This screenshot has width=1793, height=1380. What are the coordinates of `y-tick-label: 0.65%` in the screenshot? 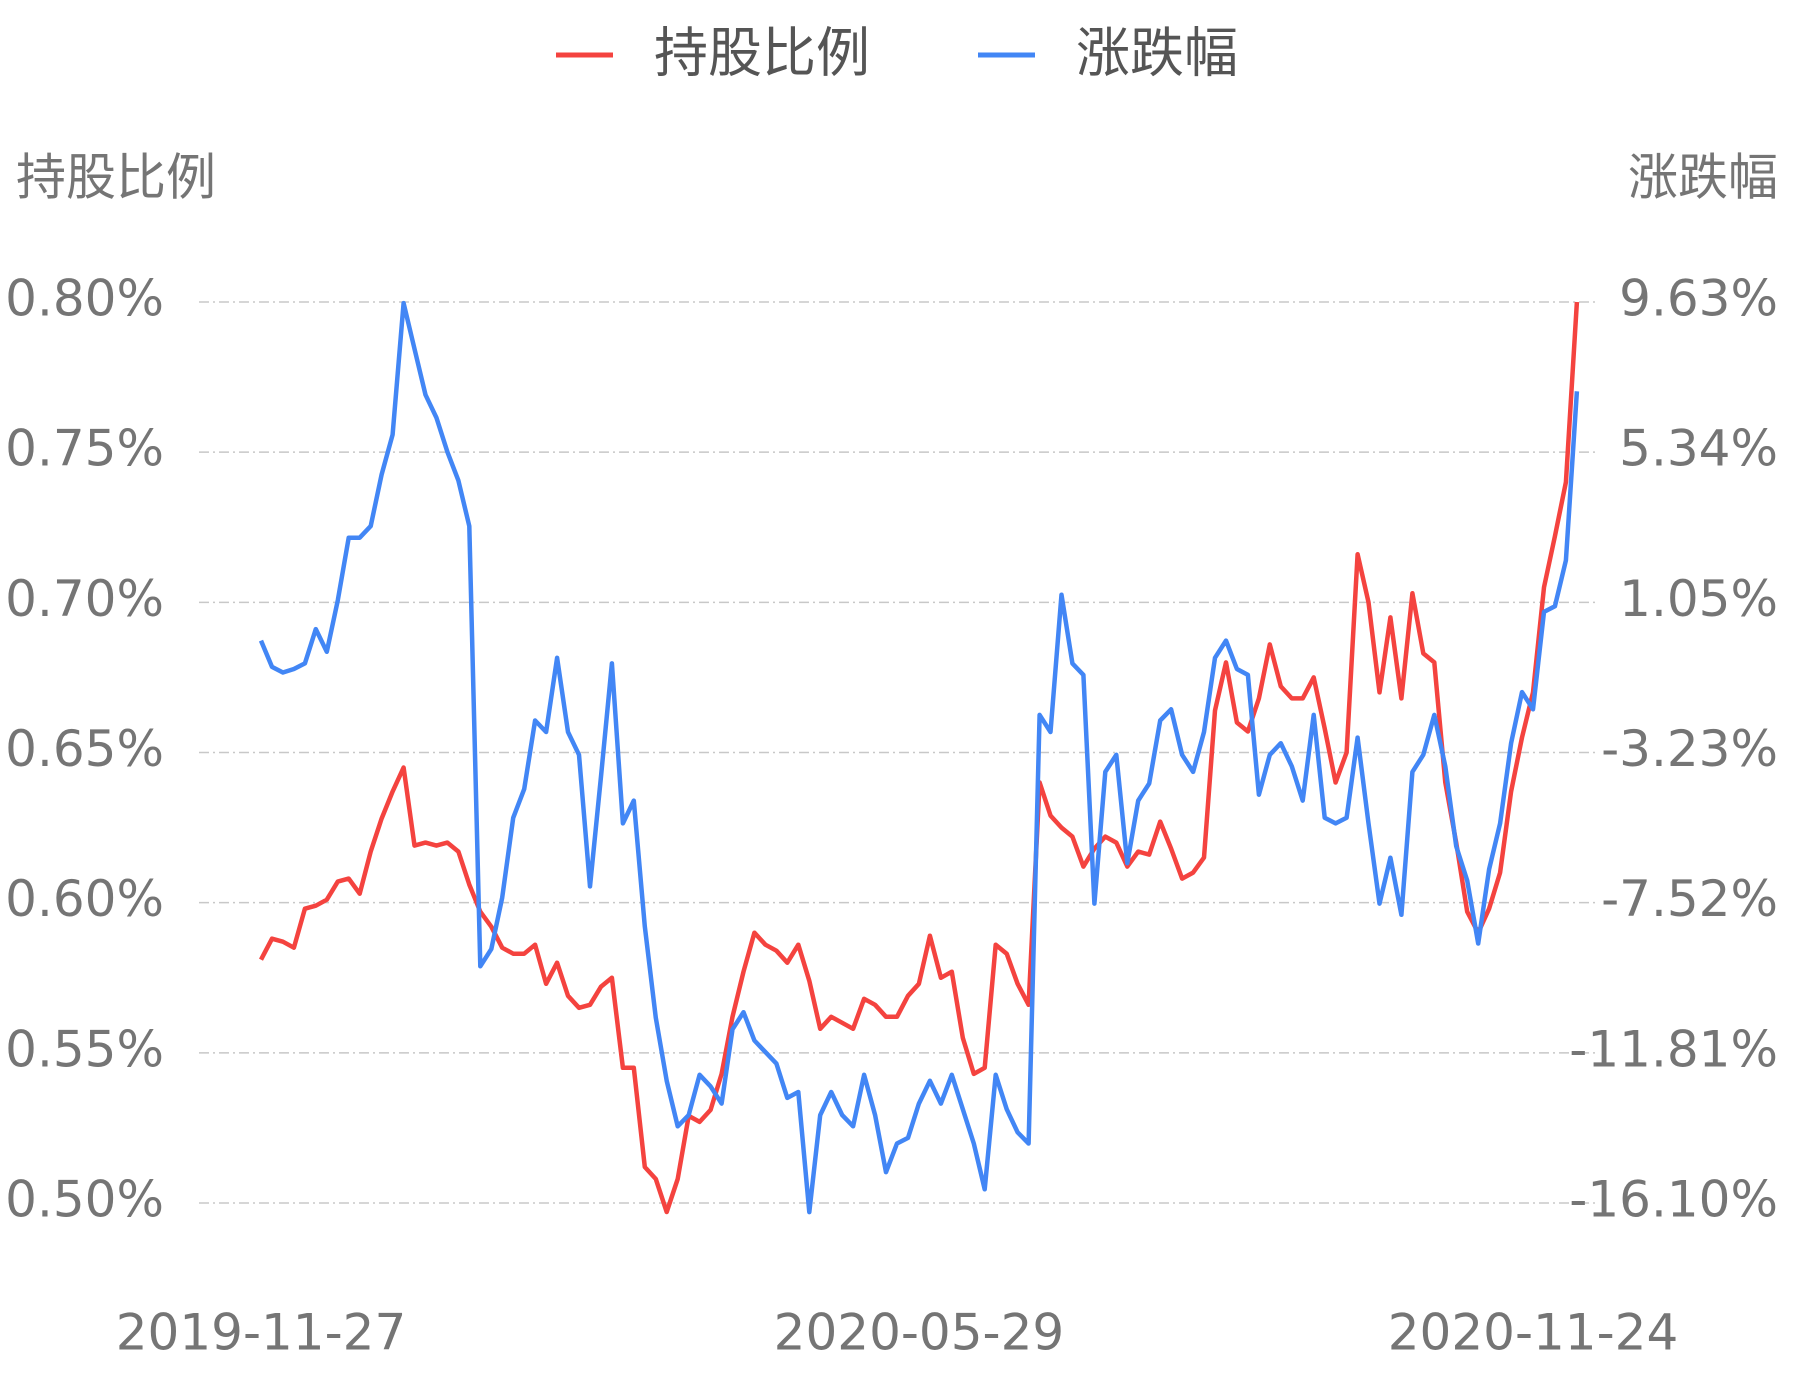 It's located at (84, 749).